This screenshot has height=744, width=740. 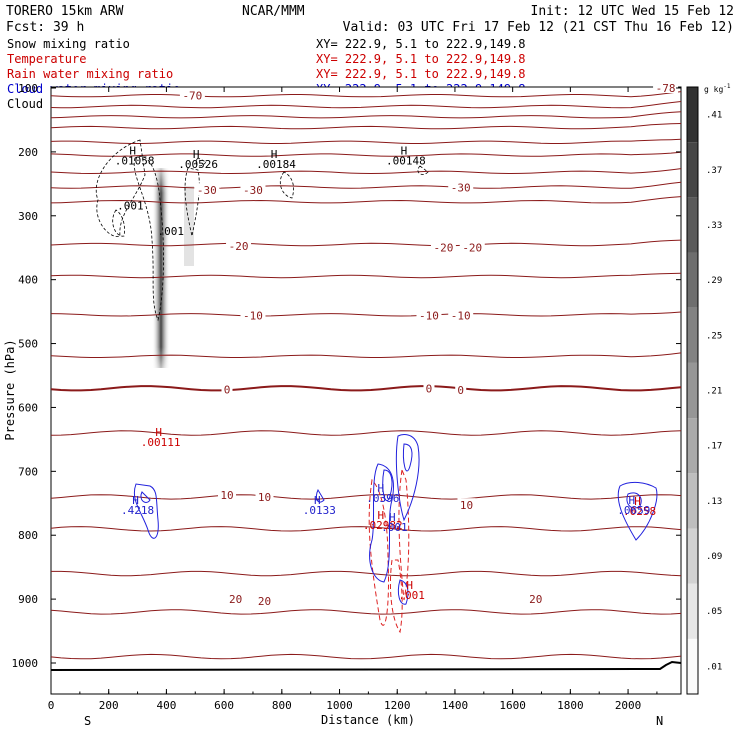 I want to click on field-label: Temperature, so click(x=46, y=59).